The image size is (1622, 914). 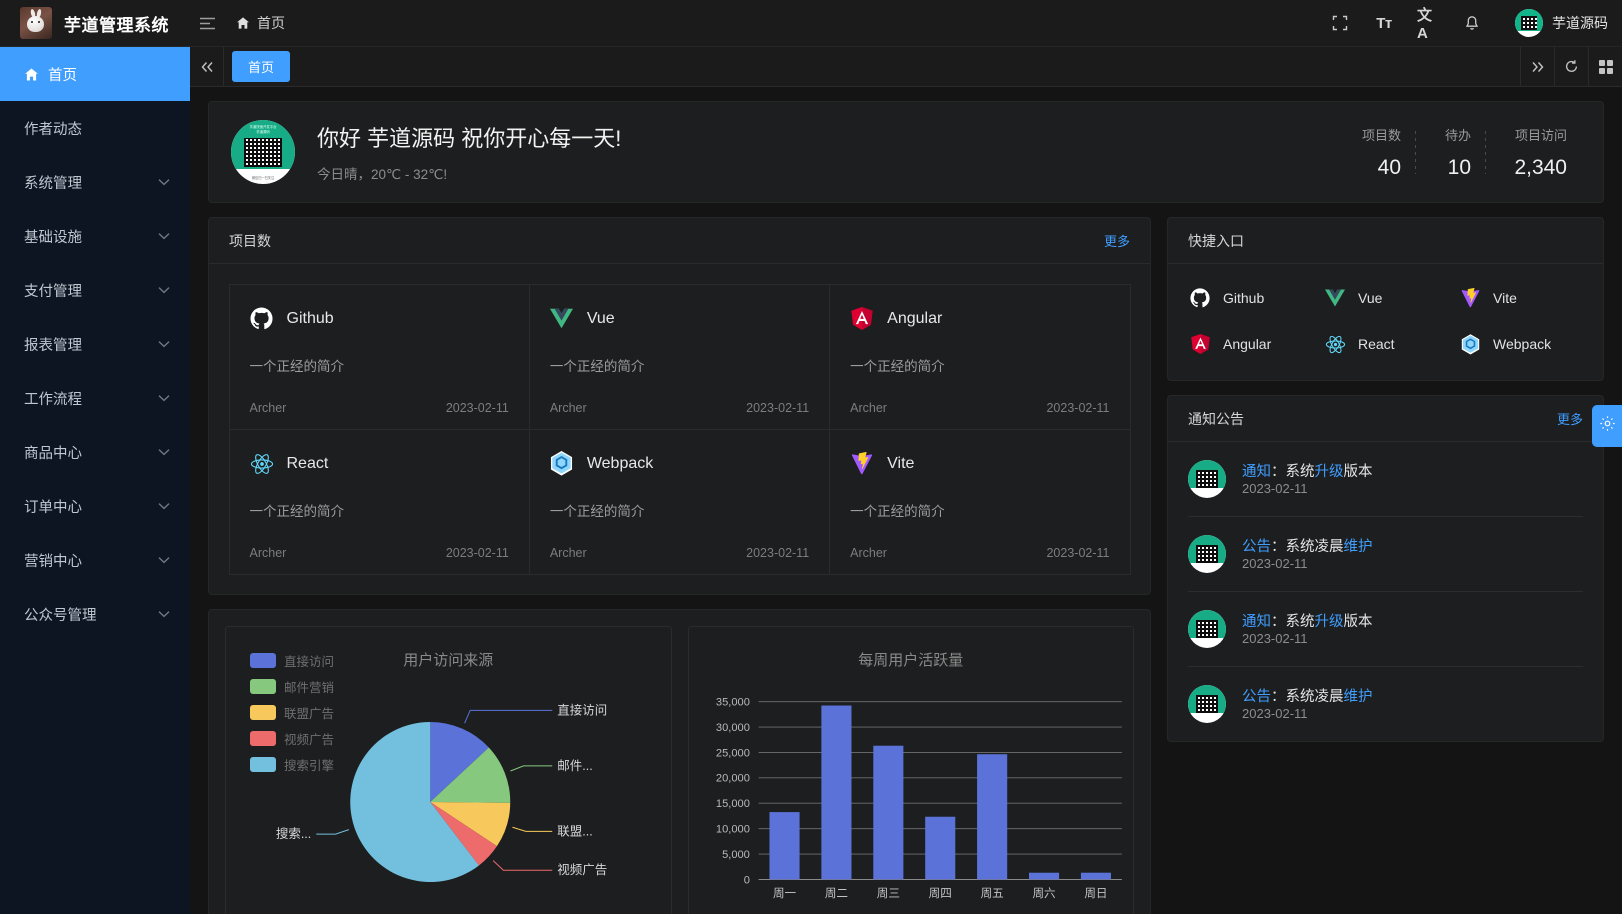 I want to click on grid-layout-icon, so click(x=1605, y=66).